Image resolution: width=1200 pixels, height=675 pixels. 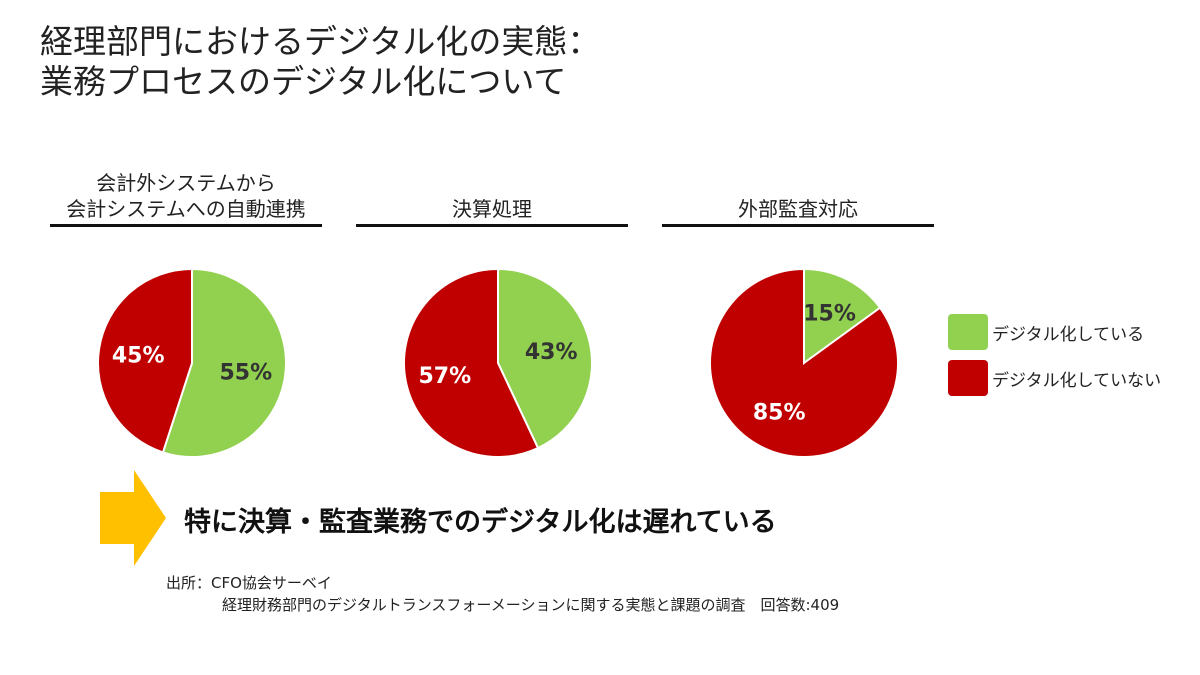 I want to click on pie-chart: 15% 85%, so click(x=804, y=362).